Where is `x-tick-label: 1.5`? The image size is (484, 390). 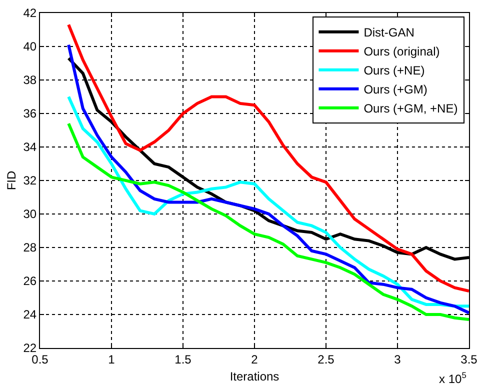
x-tick-label: 1.5 is located at coordinates (183, 359).